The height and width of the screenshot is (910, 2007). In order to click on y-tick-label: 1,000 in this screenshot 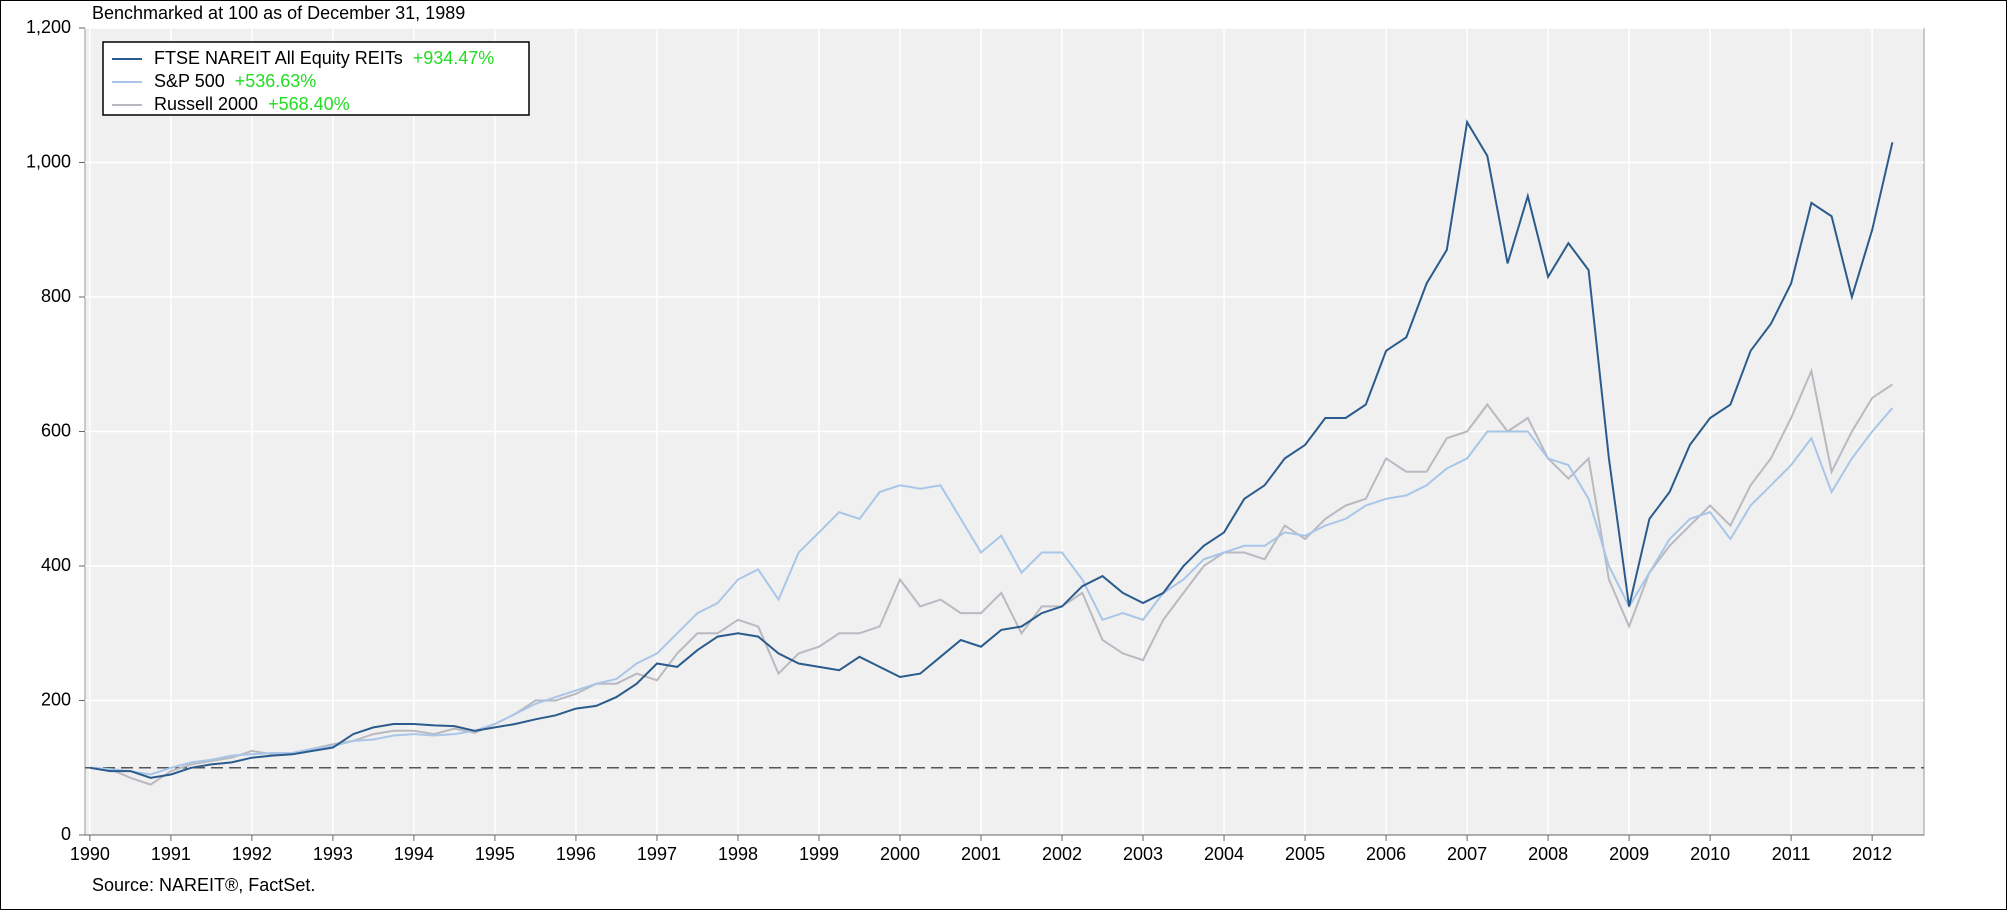, I will do `click(48, 161)`.